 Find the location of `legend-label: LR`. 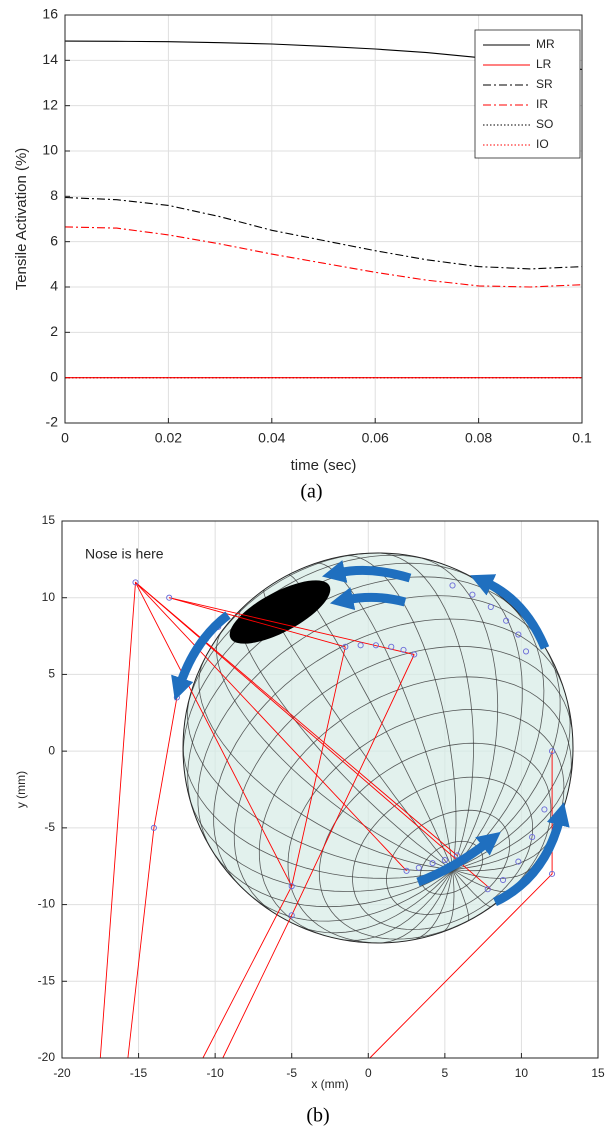

legend-label: LR is located at coordinates (544, 64).